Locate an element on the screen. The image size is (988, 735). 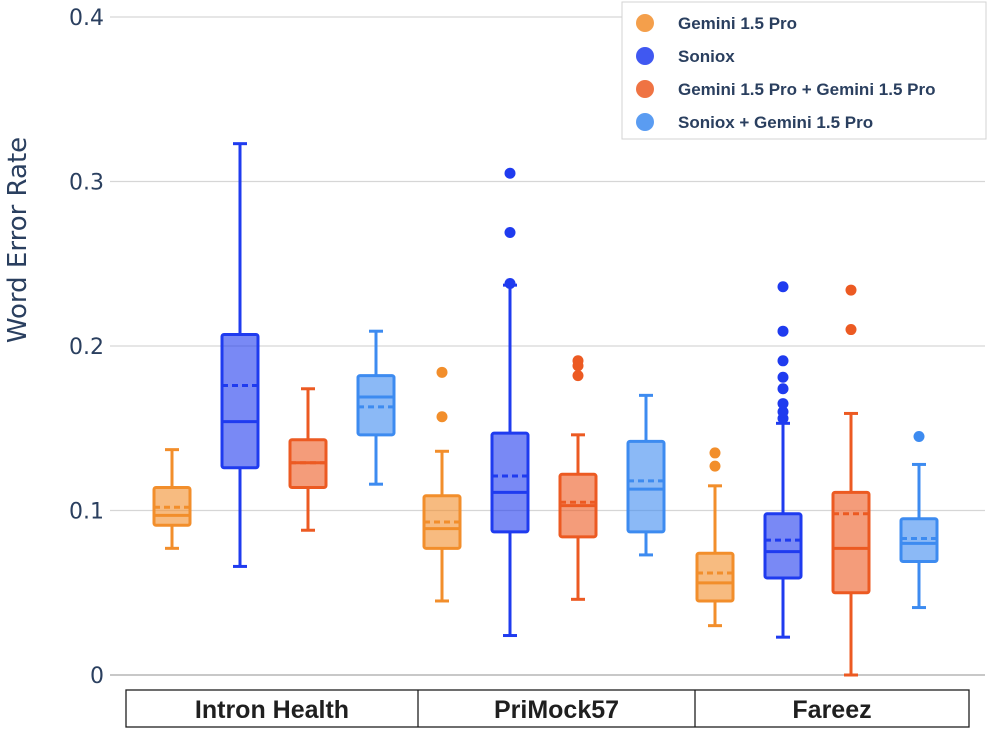
x-axis-categories: Intron Health PriMock57 Fareez is located at coordinates (547, 708).